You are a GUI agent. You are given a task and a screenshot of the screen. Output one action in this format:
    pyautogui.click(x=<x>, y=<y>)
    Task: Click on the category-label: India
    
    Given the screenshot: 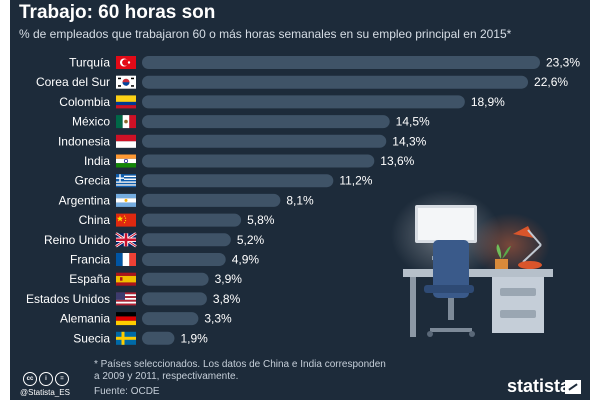 What is the action you would take?
    pyautogui.click(x=97, y=161)
    